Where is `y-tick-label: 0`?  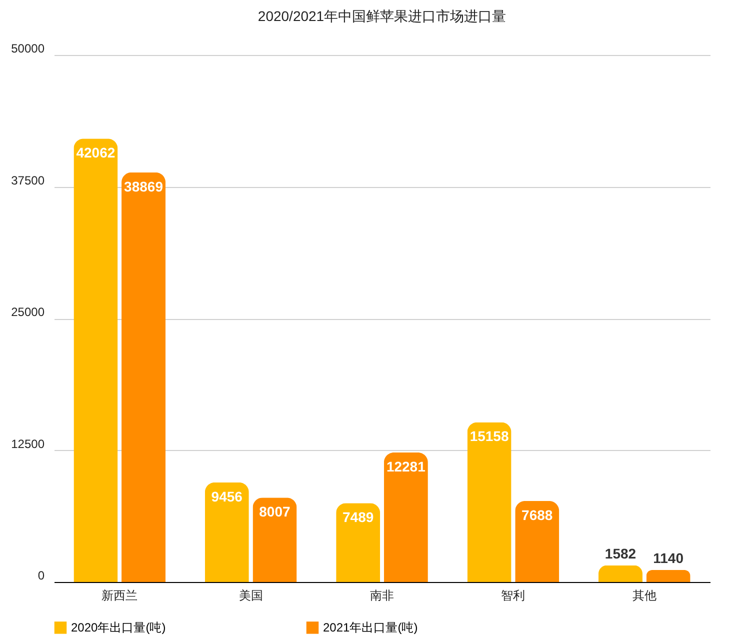
y-tick-label: 0 is located at coordinates (41, 575).